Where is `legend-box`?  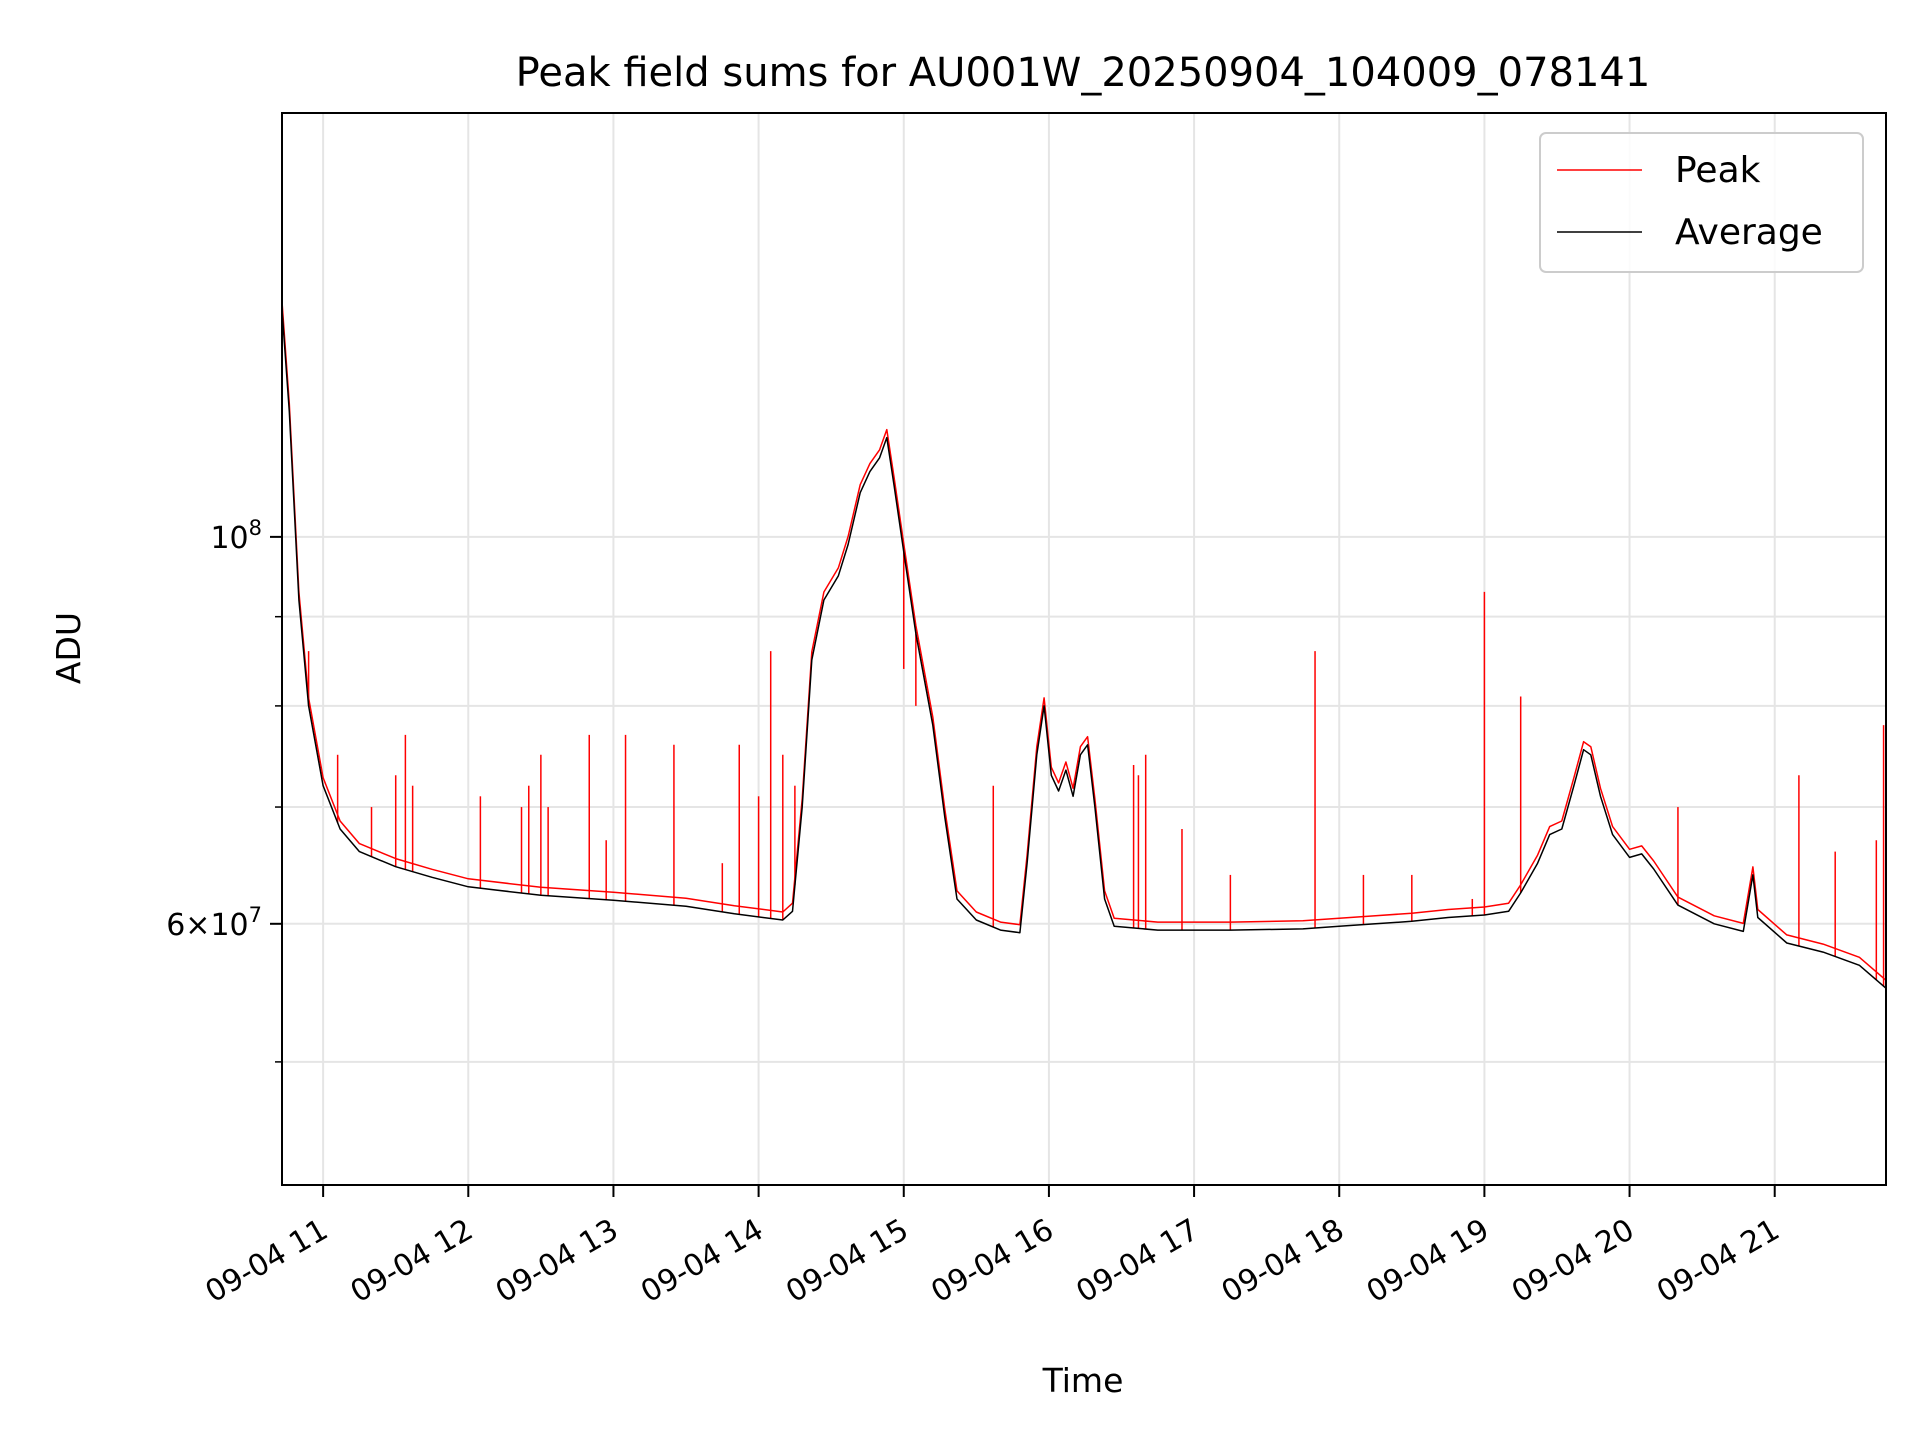
legend-box is located at coordinates (1701, 202).